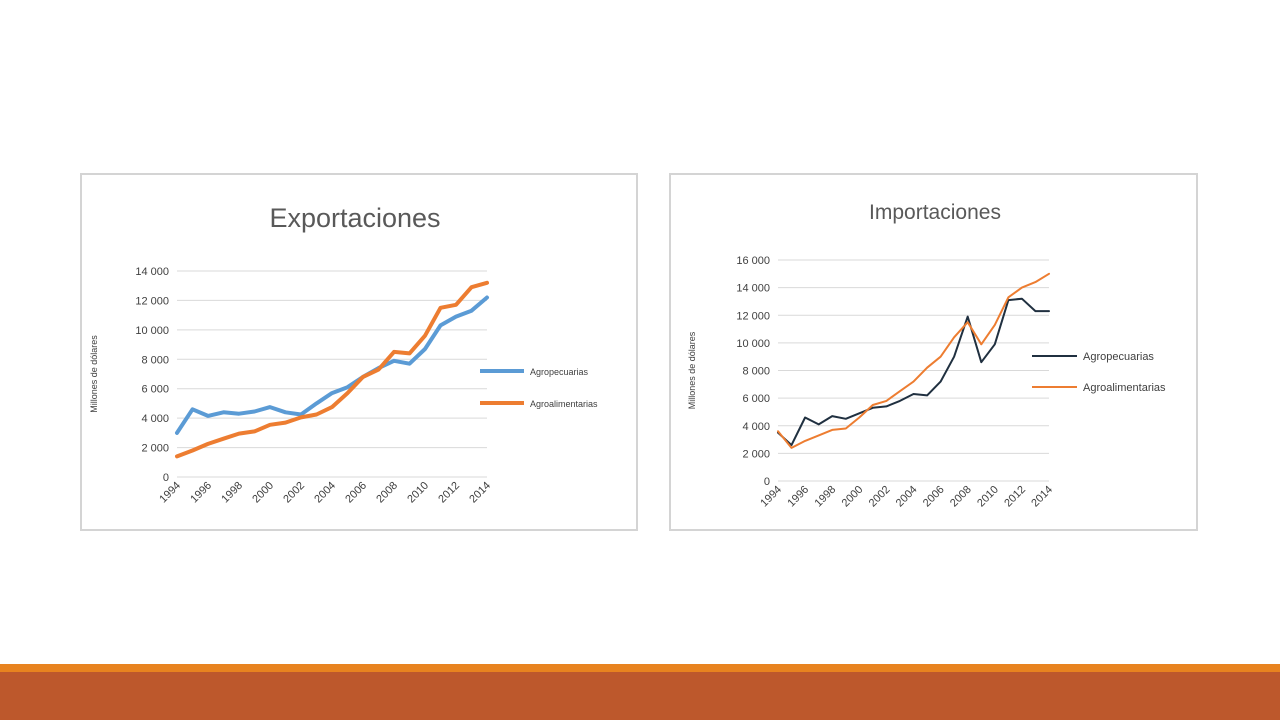  Describe the element at coordinates (935, 212) in the screenshot. I see `chart-title: Importaciones` at that location.